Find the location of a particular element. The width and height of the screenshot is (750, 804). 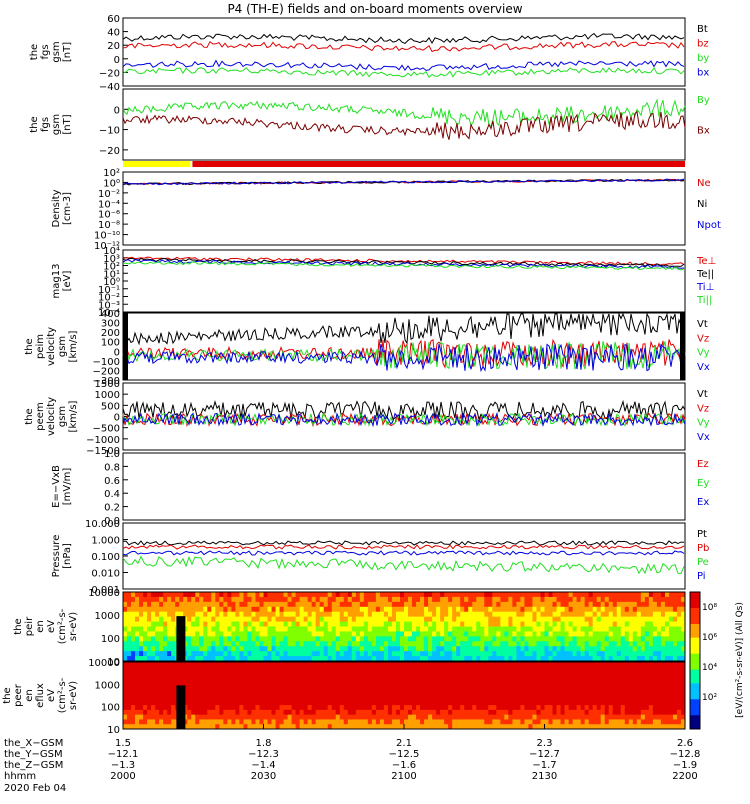

panel-frame is located at coordinates (404, 626).